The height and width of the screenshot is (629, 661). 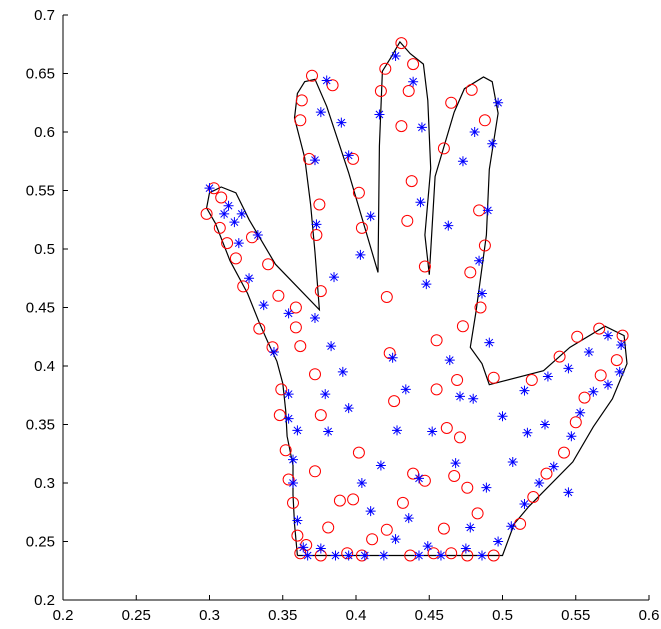 I want to click on y-tick-label: 0.65, so click(x=40, y=74).